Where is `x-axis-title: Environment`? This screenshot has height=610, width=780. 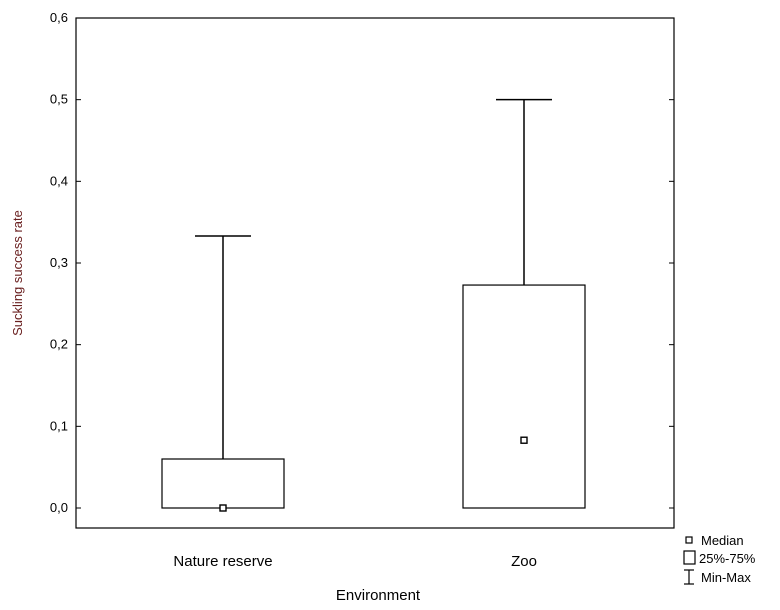 x-axis-title: Environment is located at coordinates (378, 595).